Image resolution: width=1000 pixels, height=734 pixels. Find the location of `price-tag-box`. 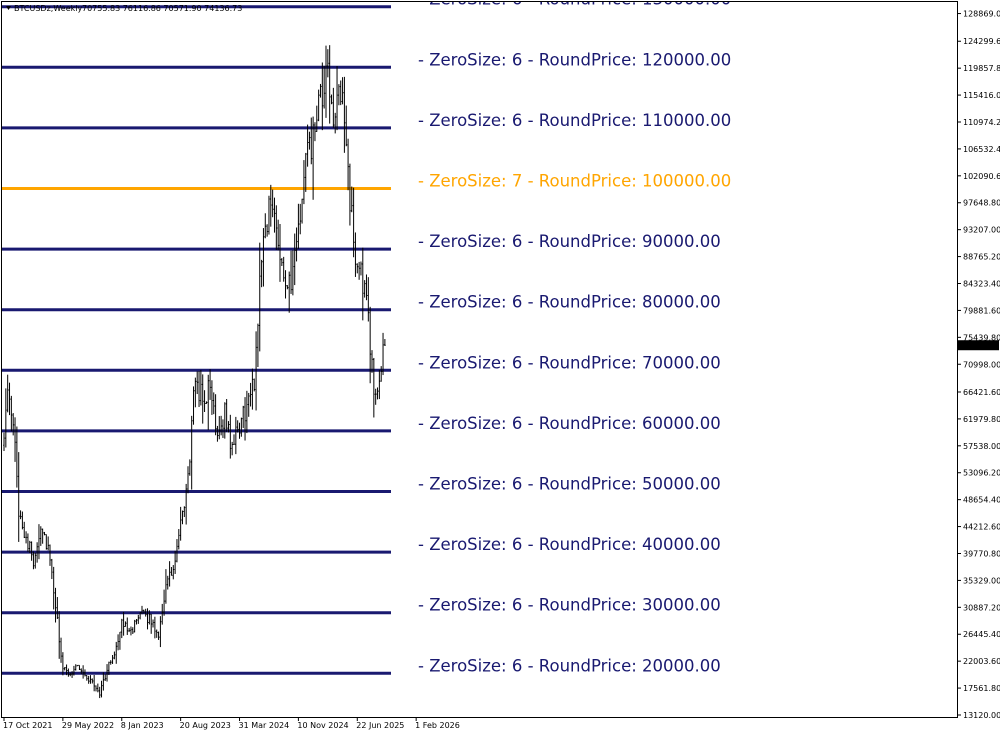

price-tag-box is located at coordinates (978, 345).